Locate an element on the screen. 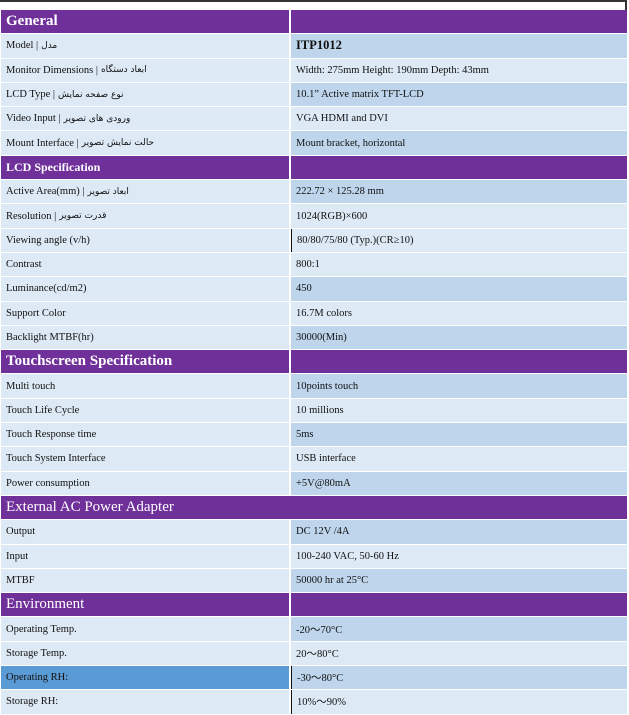 This screenshot has height=715, width=629. row-label-fa: مدل is located at coordinates (49, 45).